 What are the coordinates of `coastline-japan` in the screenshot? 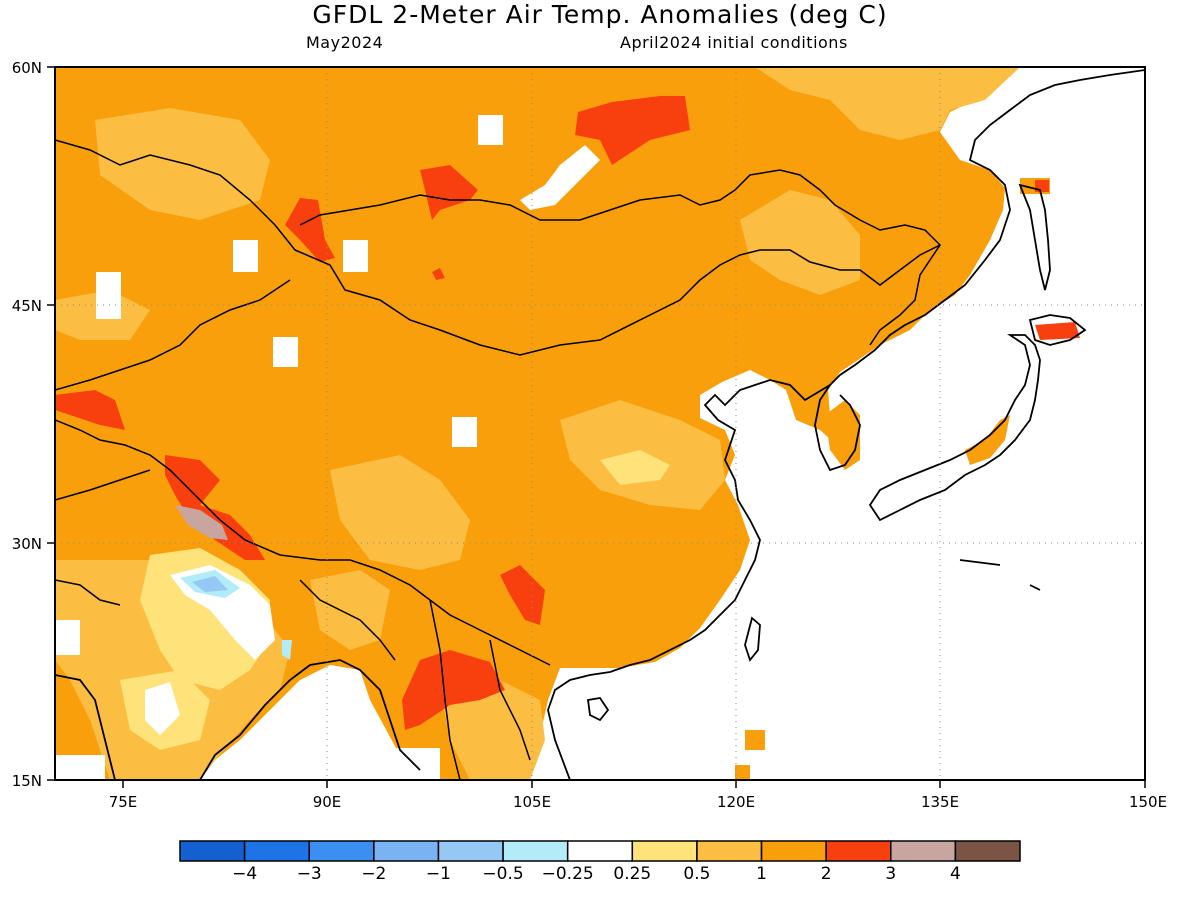 It's located at (954, 428).